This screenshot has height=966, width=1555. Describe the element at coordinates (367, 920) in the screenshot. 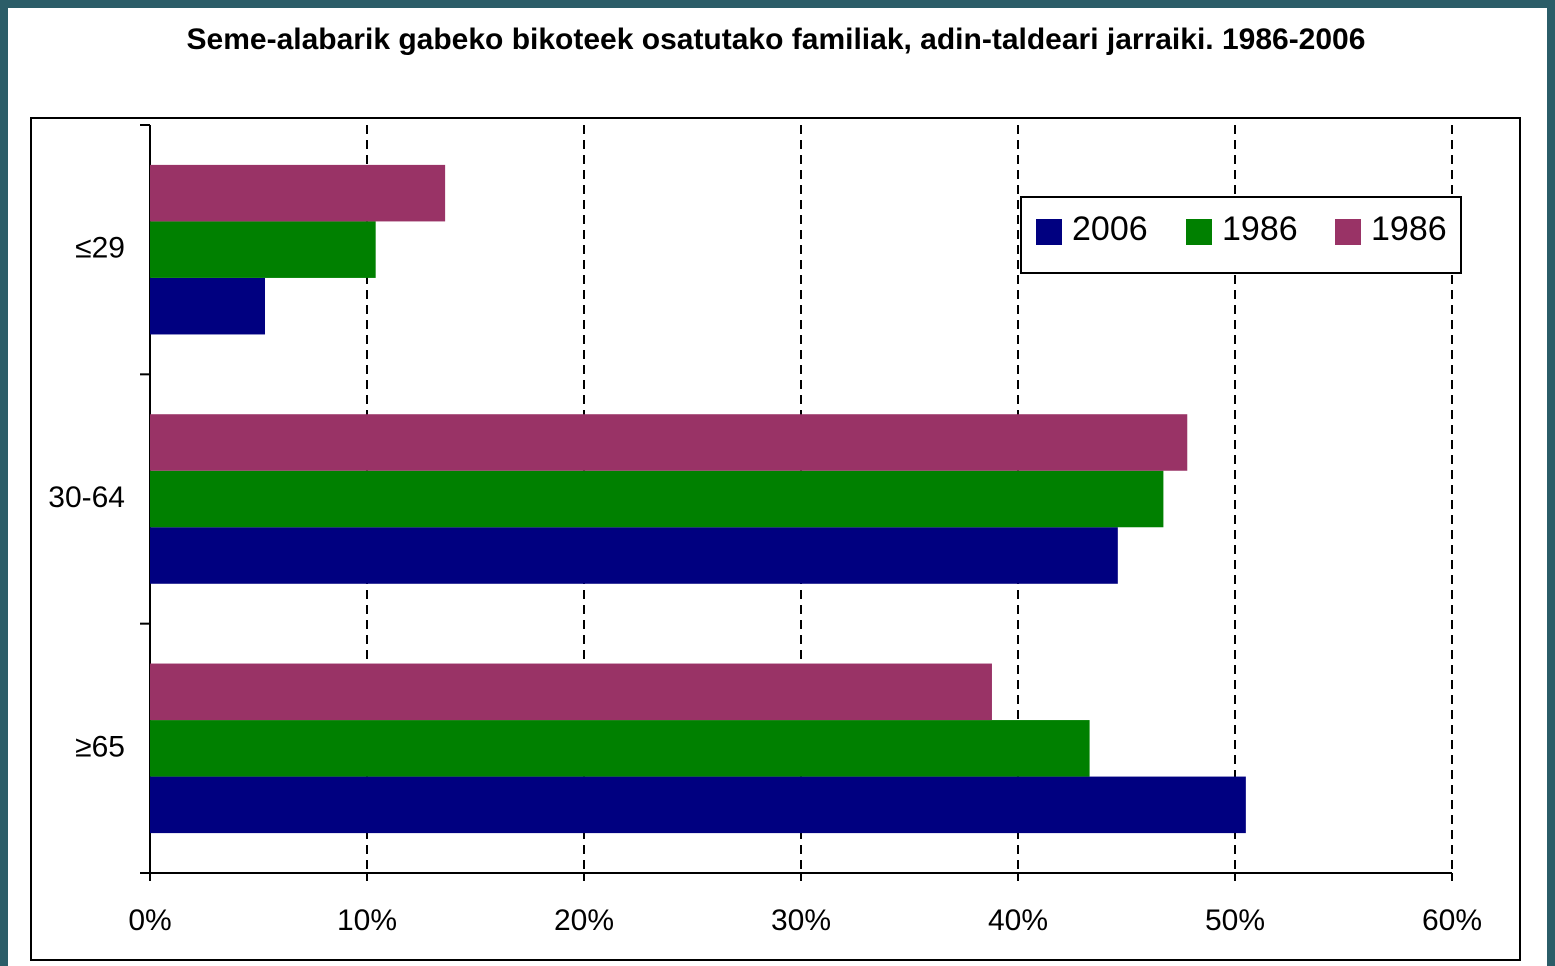

I see `x-tick-label: 10%` at that location.